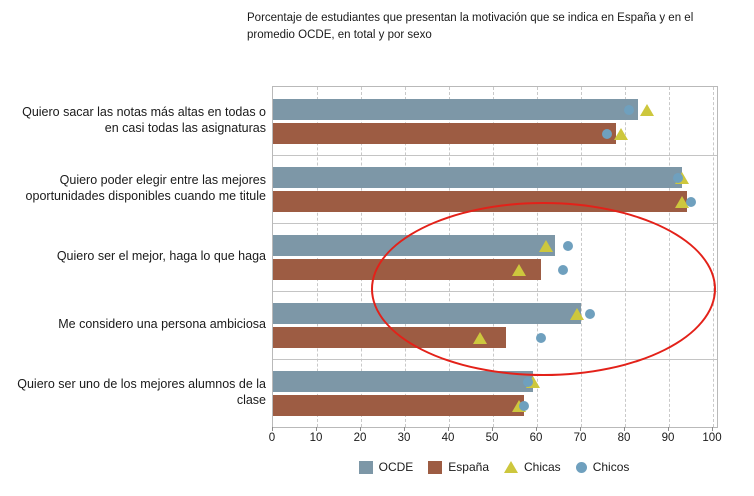 The image size is (754, 496). Describe the element at coordinates (611, 467) in the screenshot. I see `legend-label: Chicos` at that location.